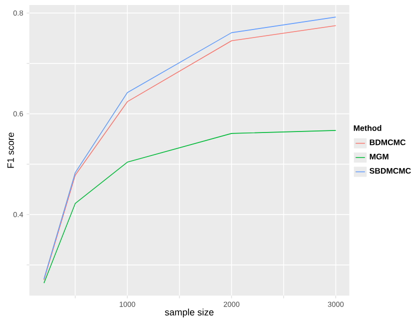 This screenshot has width=415, height=321. I want to click on legend-label: SBDMCMC, so click(390, 171).